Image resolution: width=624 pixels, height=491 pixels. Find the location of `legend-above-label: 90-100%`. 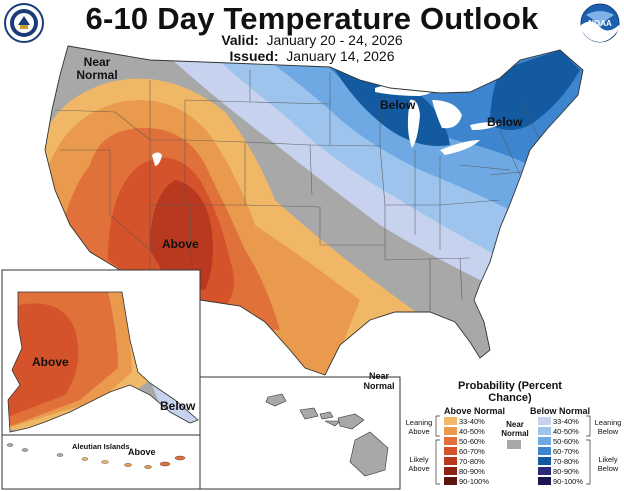

legend-above-label: 90-100% is located at coordinates (474, 481).